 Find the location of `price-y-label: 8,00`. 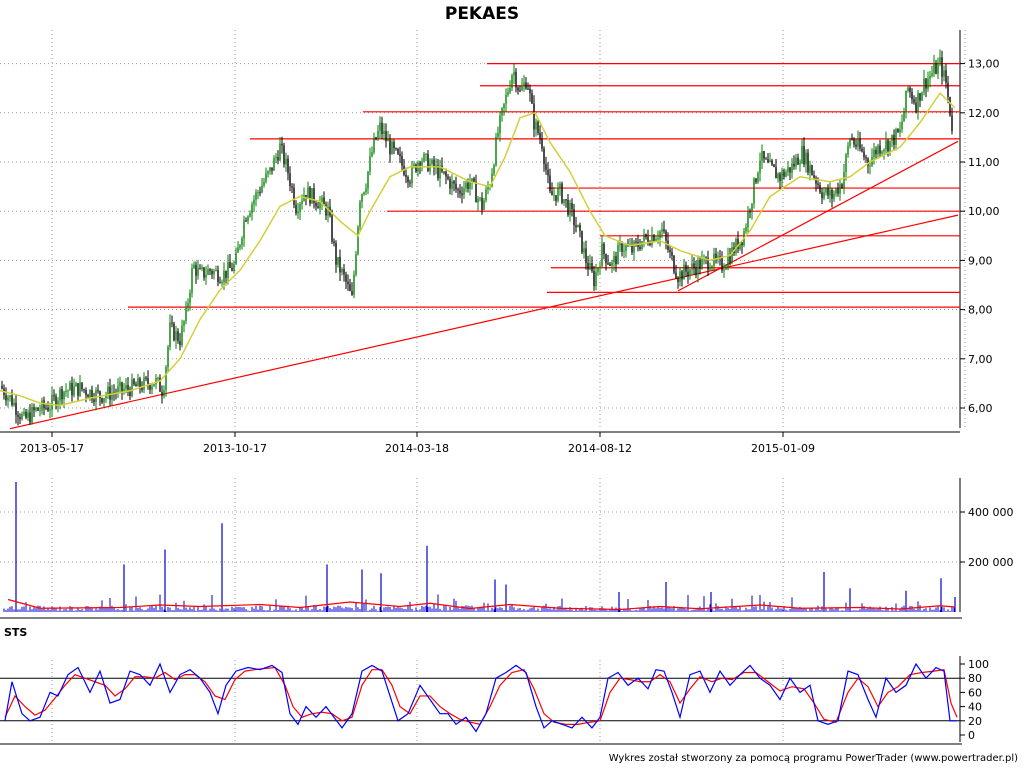

price-y-label: 8,00 is located at coordinates (980, 310).